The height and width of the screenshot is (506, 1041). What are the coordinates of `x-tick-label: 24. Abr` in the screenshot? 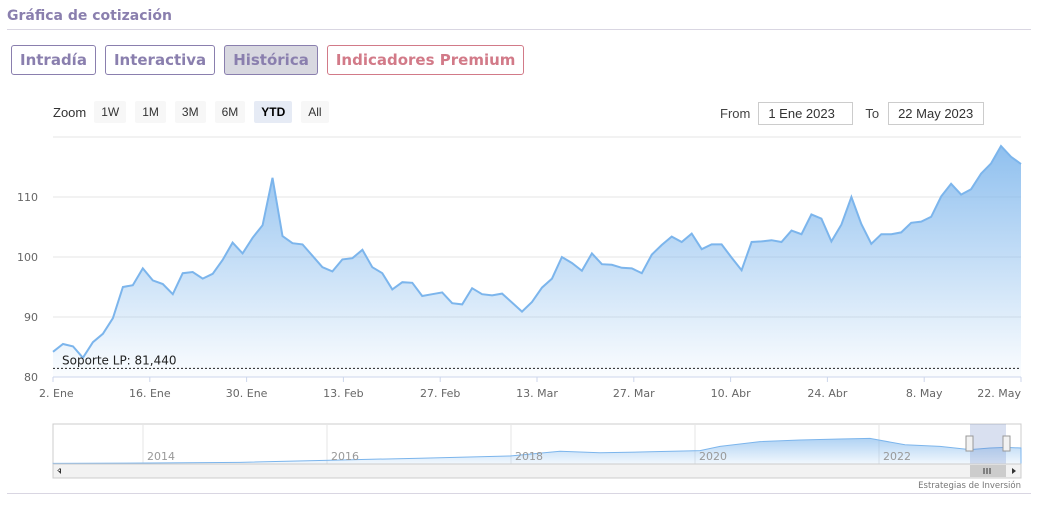 It's located at (827, 393).